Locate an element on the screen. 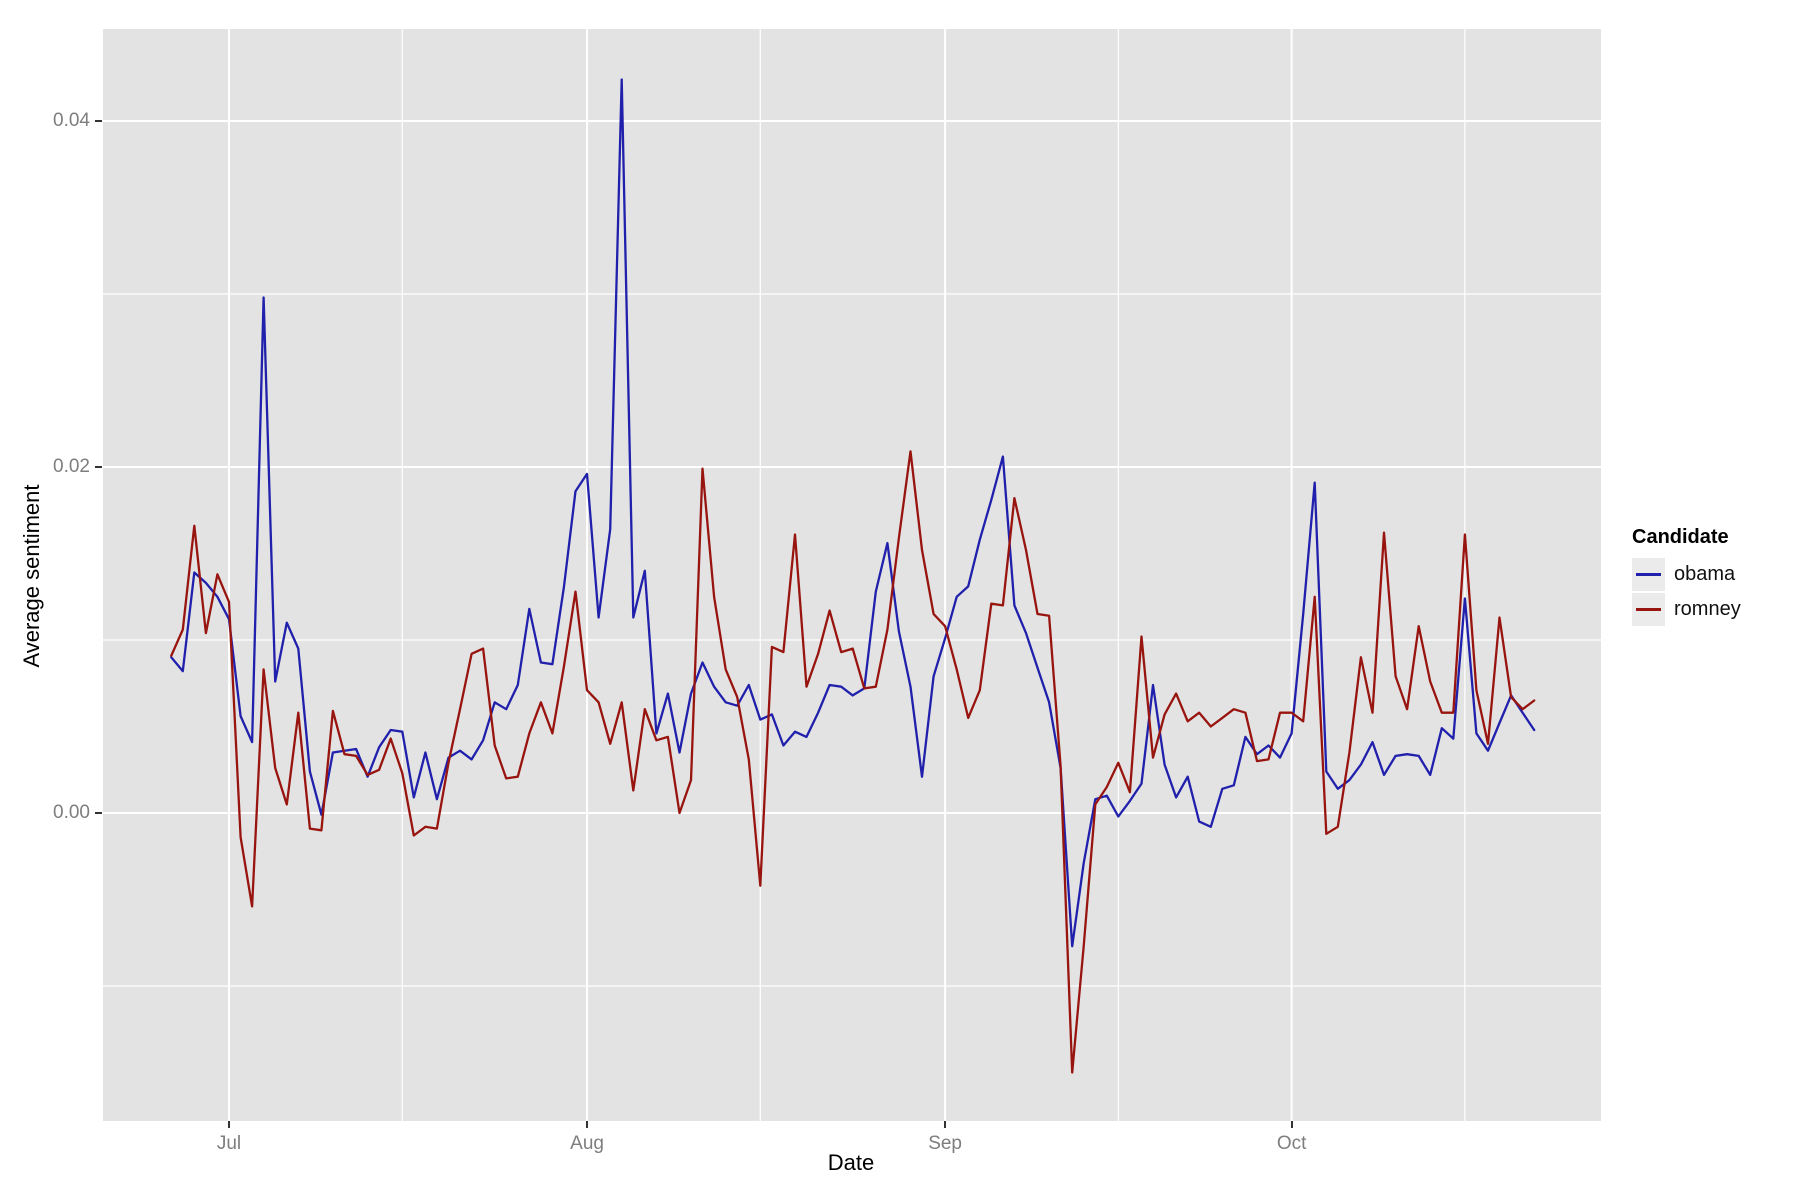  x-tick-label: Oct is located at coordinates (1291, 1143).